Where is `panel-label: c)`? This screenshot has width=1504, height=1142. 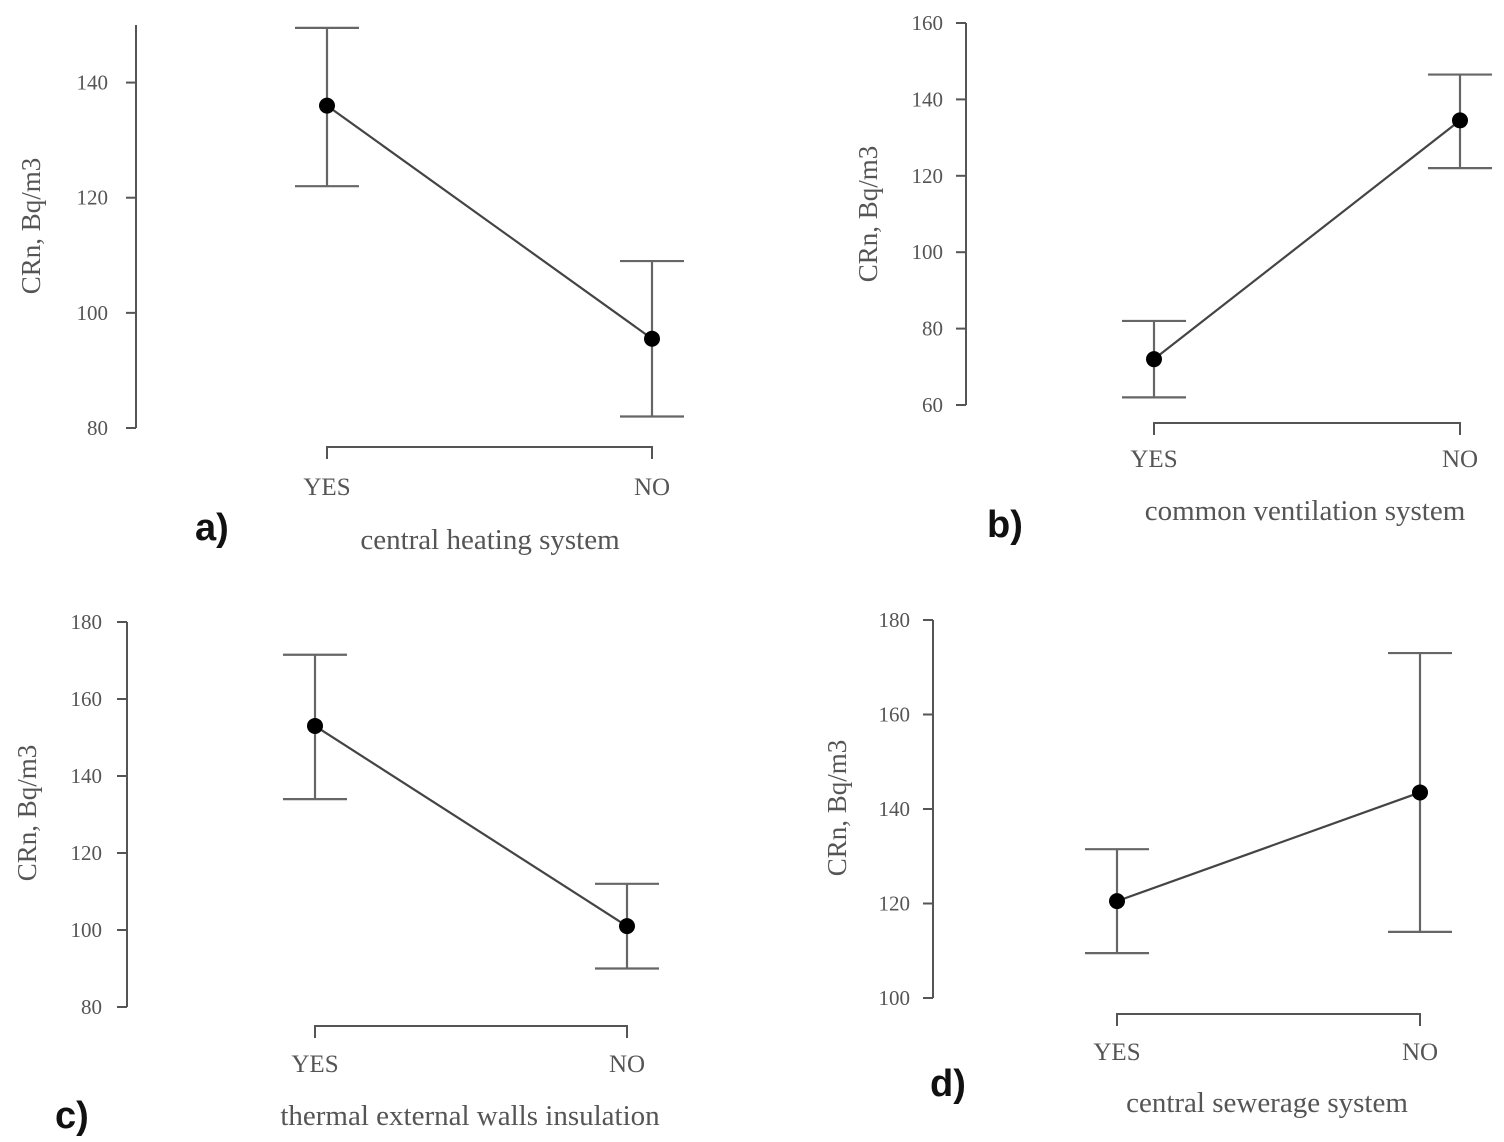 panel-label: c) is located at coordinates (72, 1116).